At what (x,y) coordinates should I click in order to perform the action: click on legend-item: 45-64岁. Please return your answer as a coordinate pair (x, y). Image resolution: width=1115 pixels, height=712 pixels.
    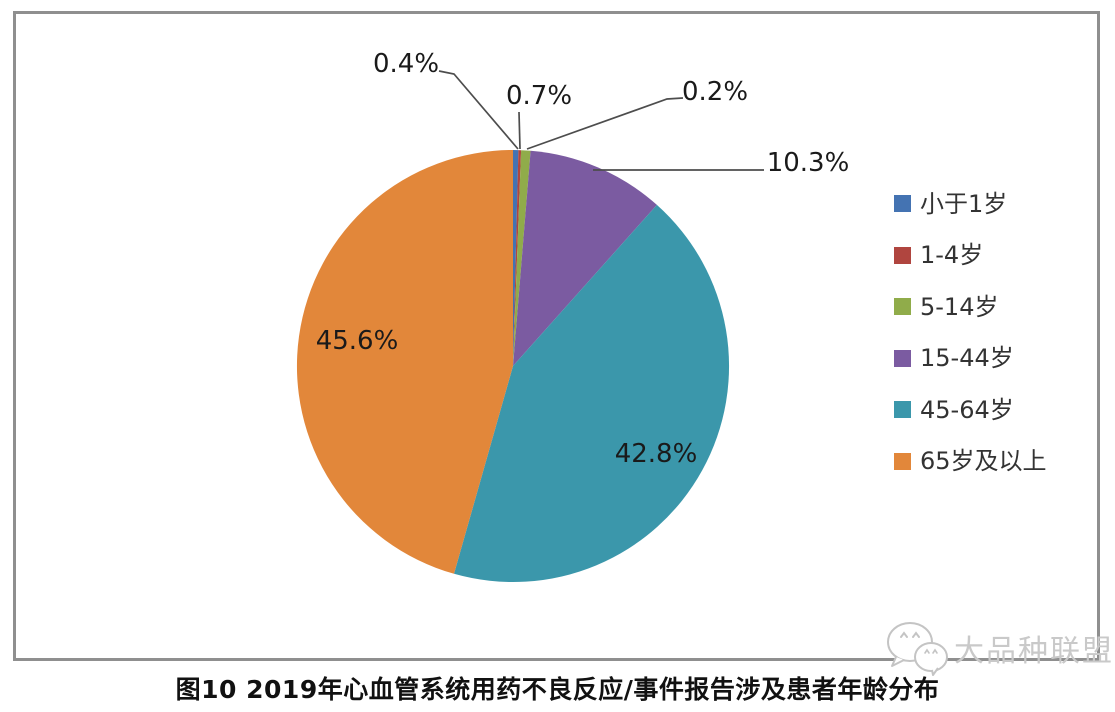
    Looking at the image, I should click on (970, 410).